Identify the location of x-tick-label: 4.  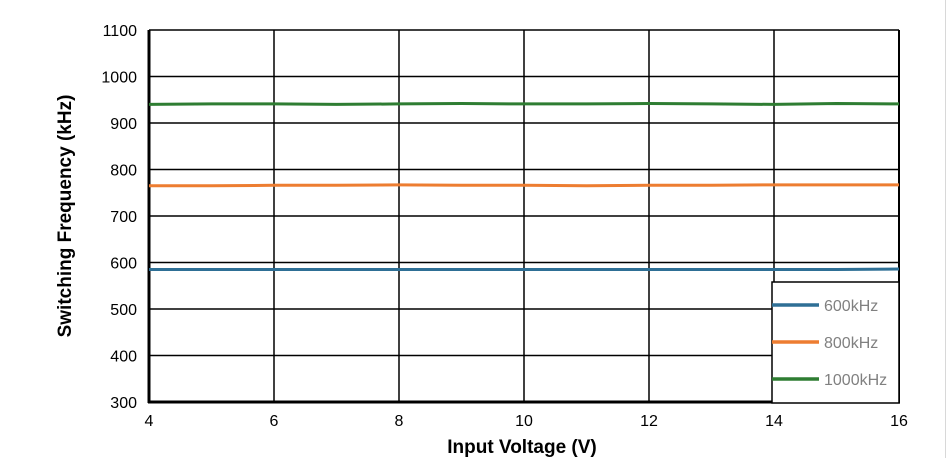
(149, 421).